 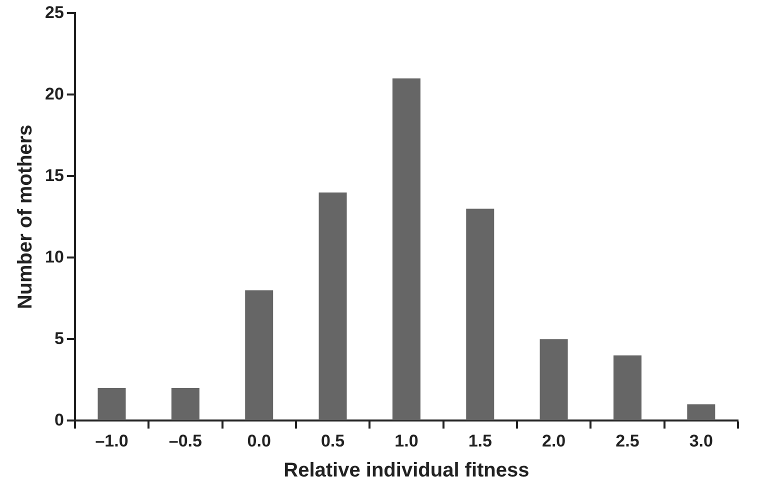 I want to click on x-tick-label: 0.0, so click(x=259, y=440).